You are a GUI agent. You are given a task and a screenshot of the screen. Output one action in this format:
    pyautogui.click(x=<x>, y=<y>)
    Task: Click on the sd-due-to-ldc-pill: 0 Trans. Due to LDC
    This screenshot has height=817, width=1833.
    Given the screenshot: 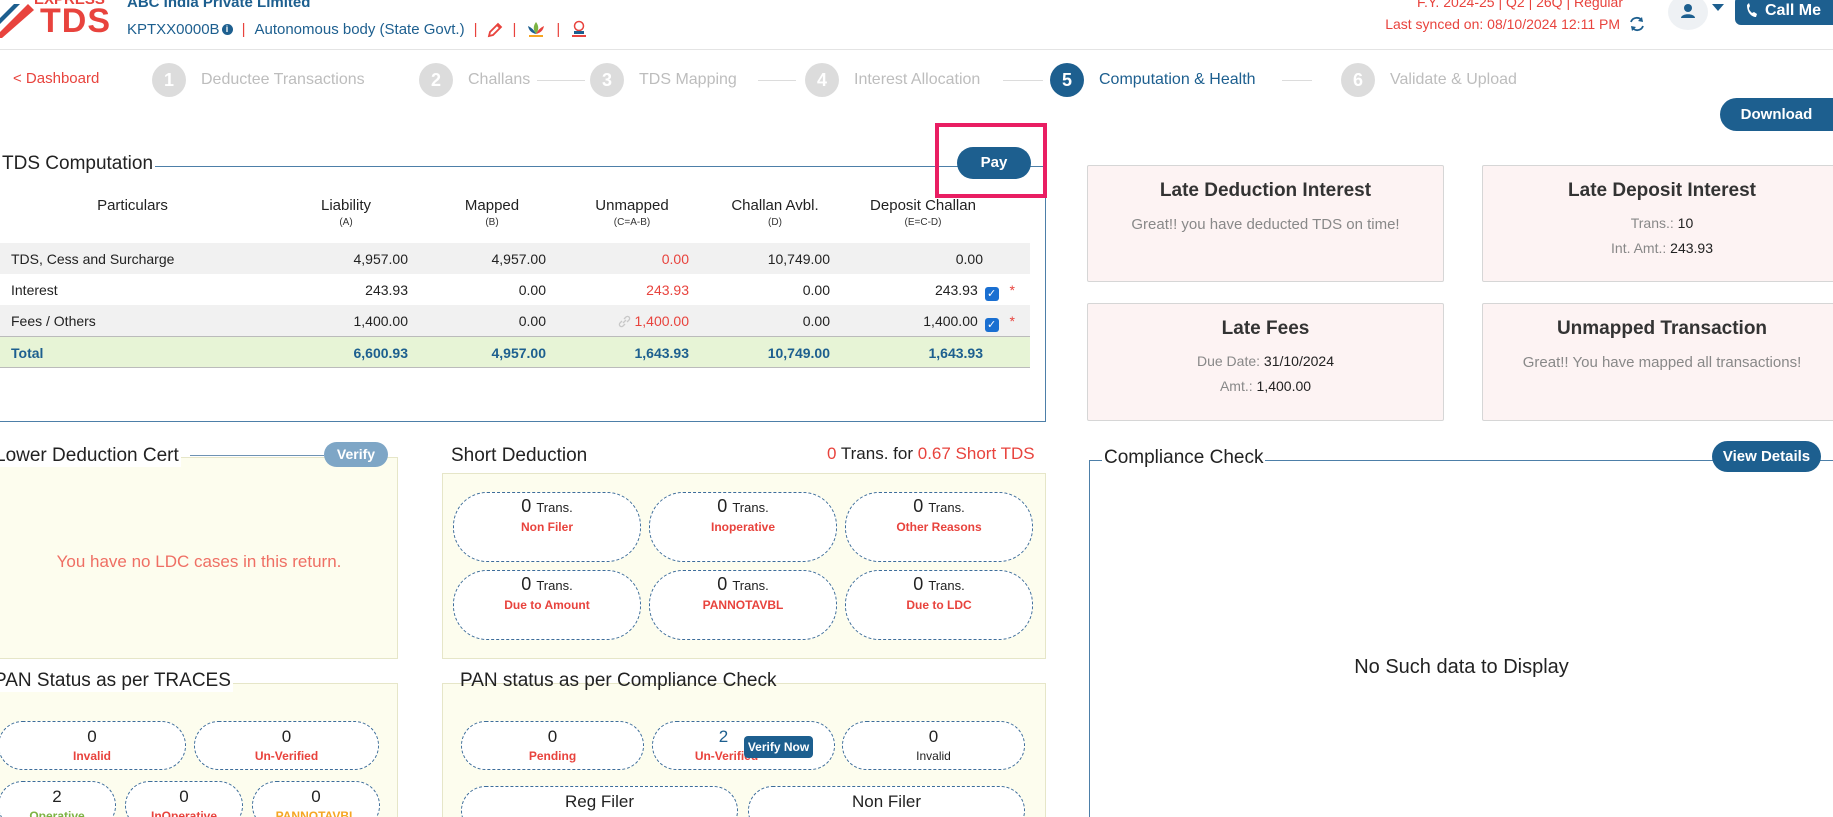 What is the action you would take?
    pyautogui.click(x=939, y=605)
    